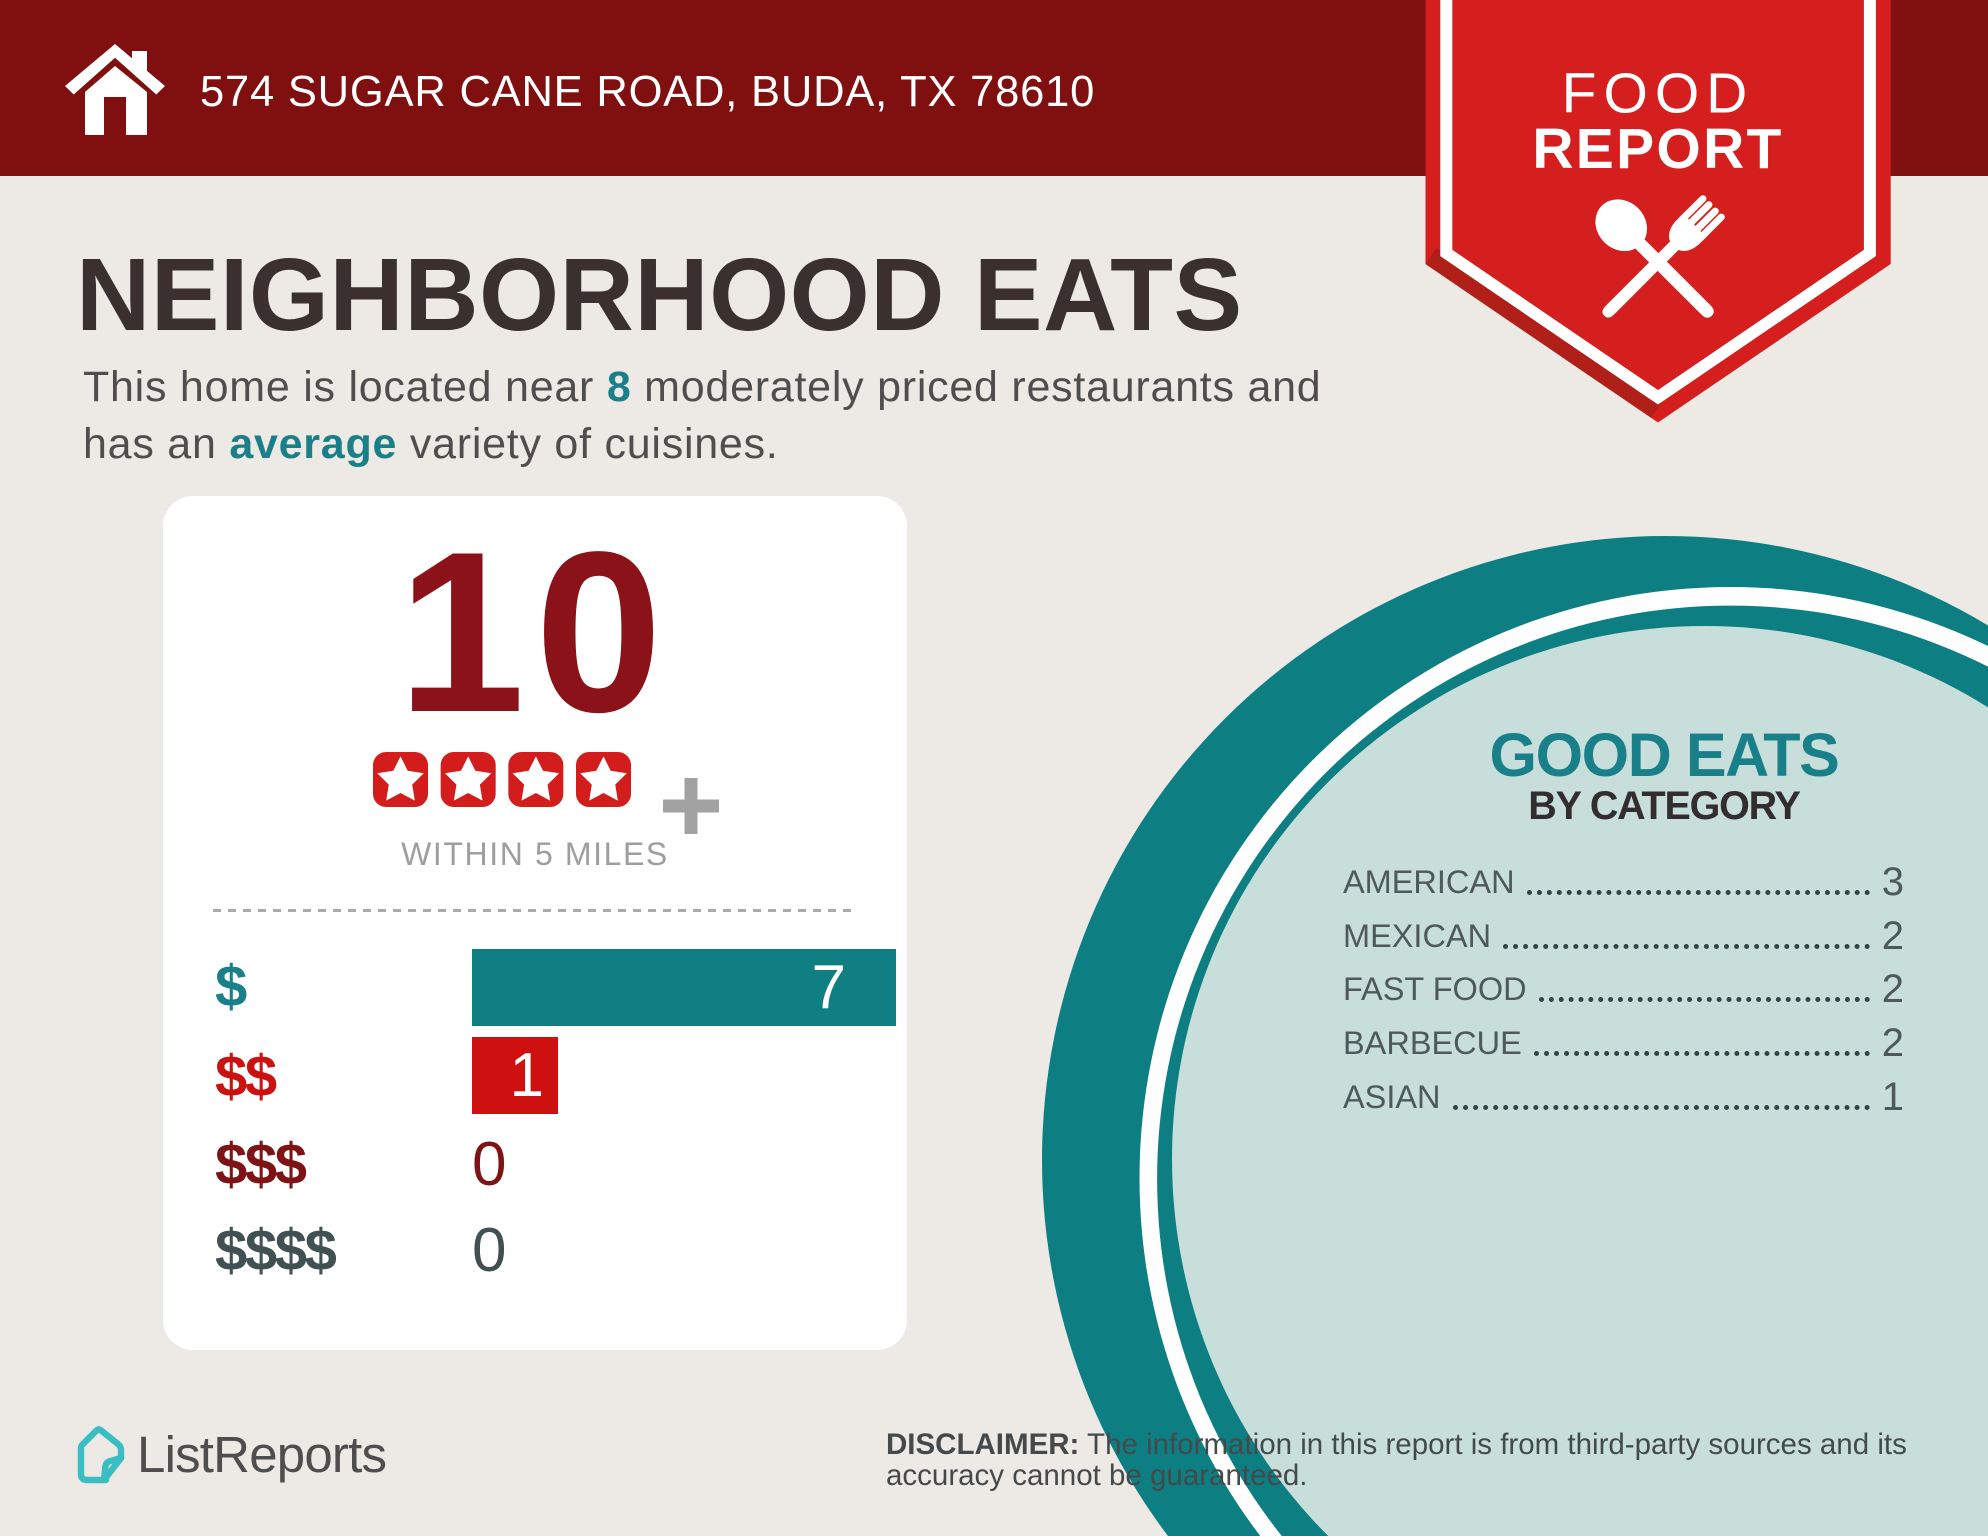 This screenshot has width=1988, height=1536. What do you see at coordinates (1657, 149) in the screenshot?
I see `svg-text: REPORT` at bounding box center [1657, 149].